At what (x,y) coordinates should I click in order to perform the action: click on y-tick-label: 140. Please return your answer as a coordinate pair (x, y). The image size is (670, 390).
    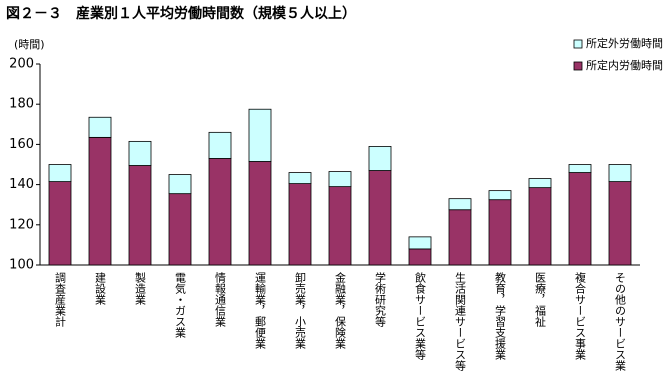
    Looking at the image, I should click on (21, 184).